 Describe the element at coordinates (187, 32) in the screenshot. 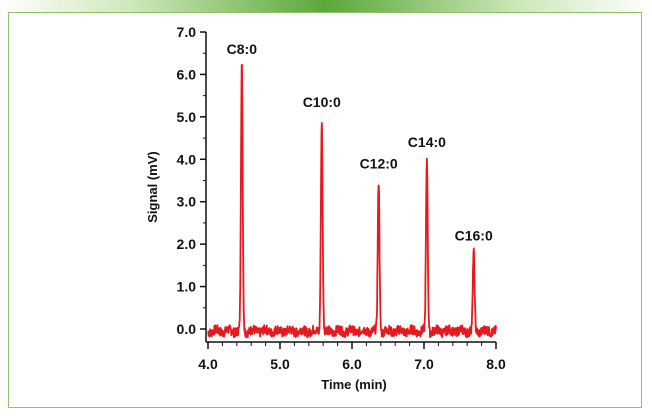

I see `y-tick-label: 7.0` at that location.